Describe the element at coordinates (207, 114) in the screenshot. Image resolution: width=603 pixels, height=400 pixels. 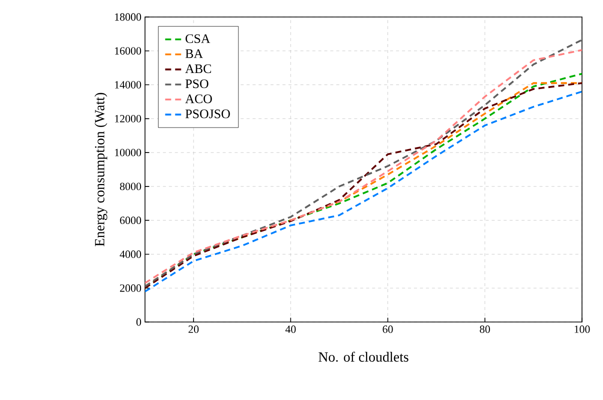
I see `legend-label: PSOJSO` at that location.